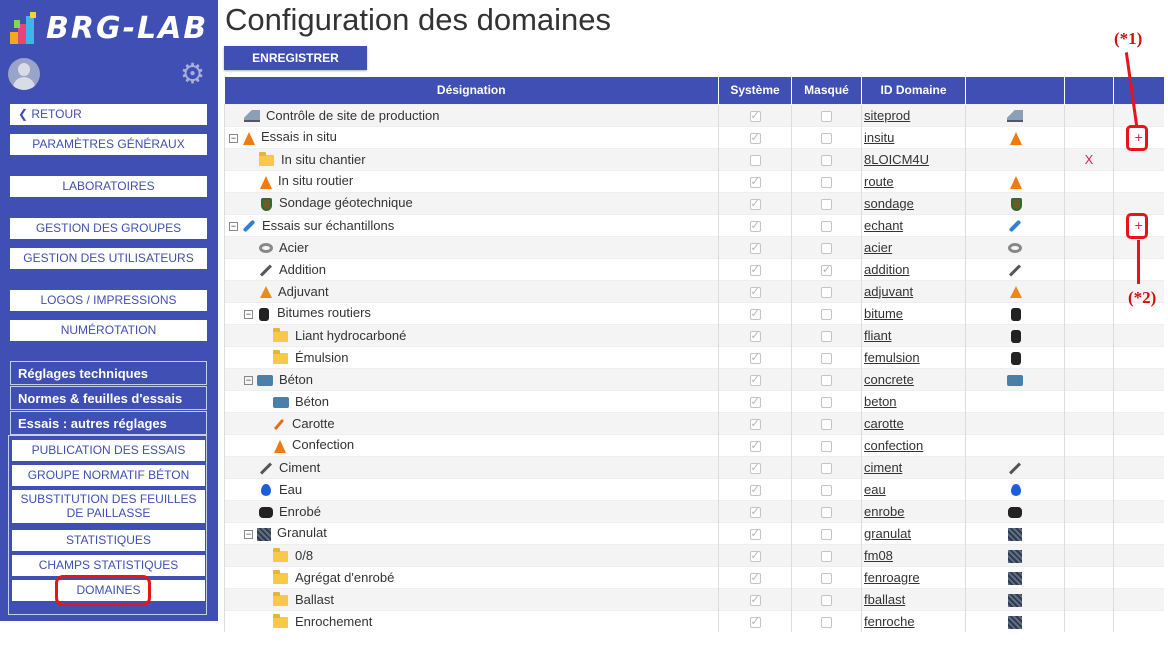  Describe the element at coordinates (889, 379) in the screenshot. I see `id-domaine-link: concrete` at that location.